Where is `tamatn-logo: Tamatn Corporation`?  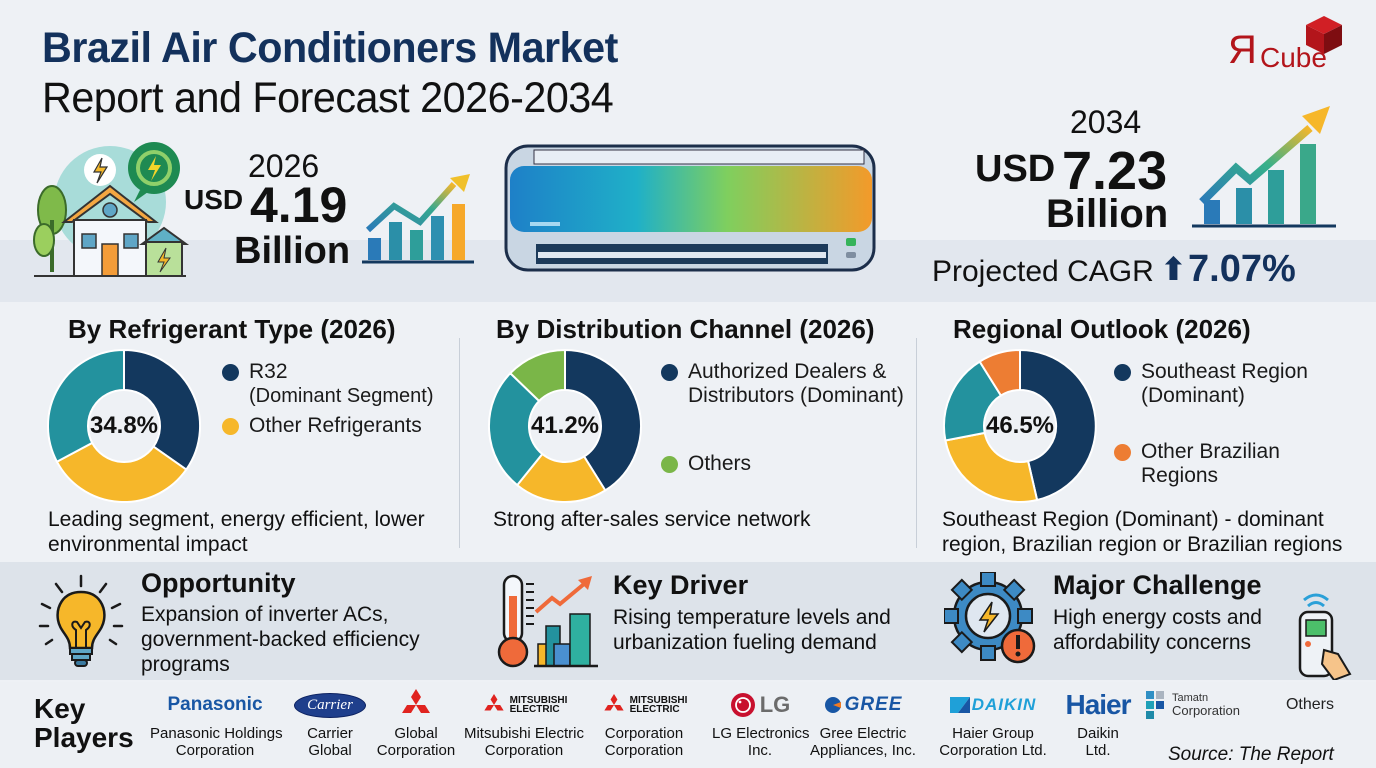 tamatn-logo: Tamatn Corporation is located at coordinates (1201, 705).